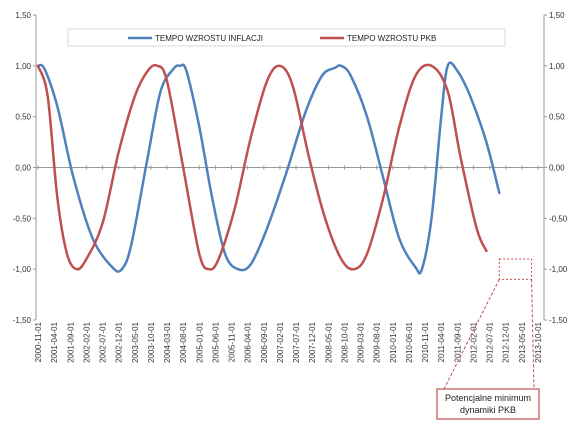 This screenshot has height=422, width=581. Describe the element at coordinates (473, 341) in the screenshot. I see `x-tick-label: 2012-02-01` at that location.